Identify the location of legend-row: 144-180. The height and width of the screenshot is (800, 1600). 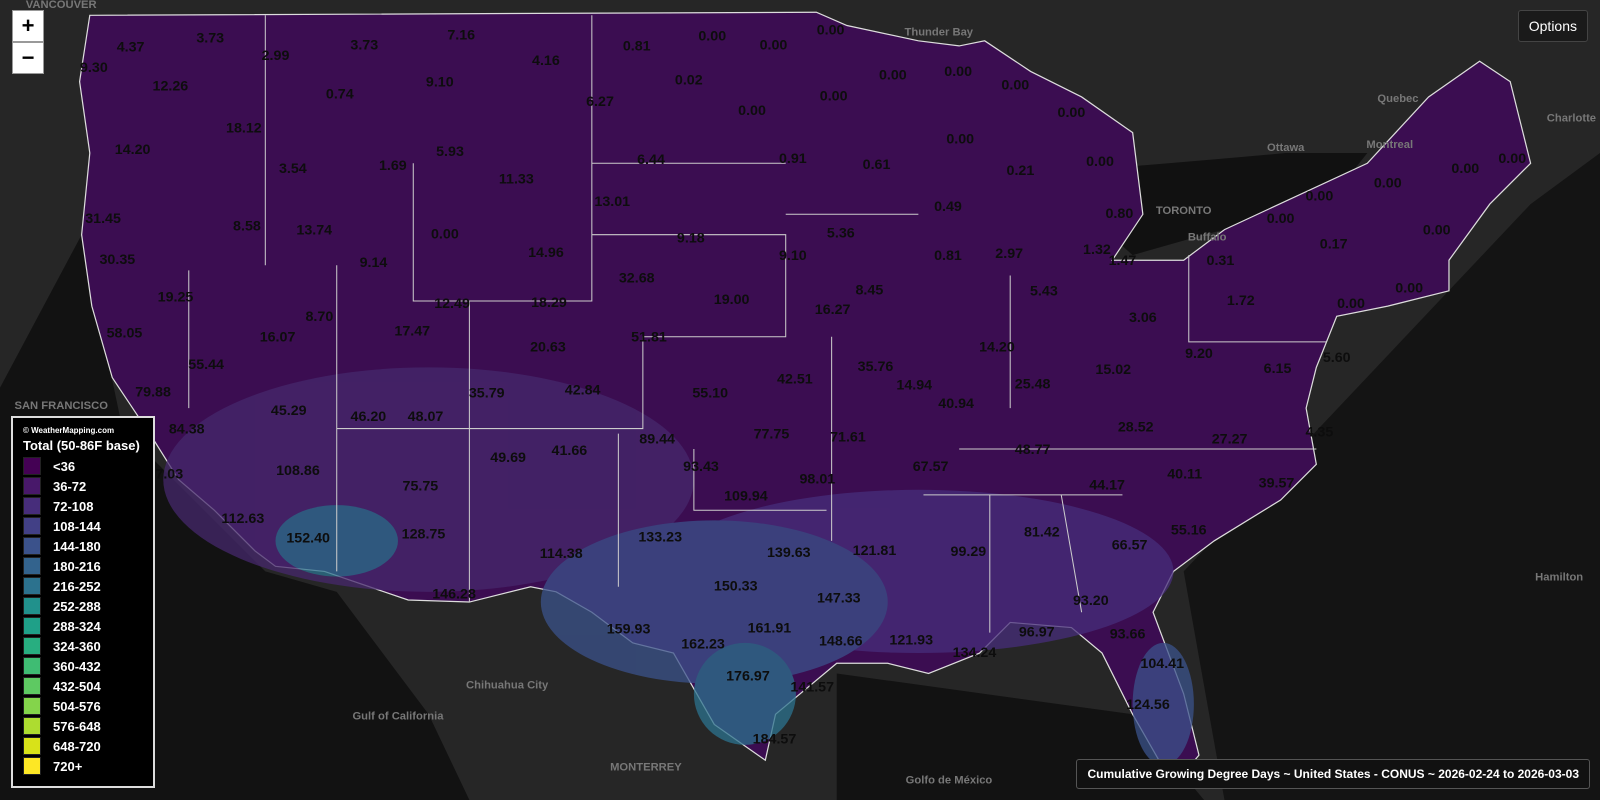
(83, 546).